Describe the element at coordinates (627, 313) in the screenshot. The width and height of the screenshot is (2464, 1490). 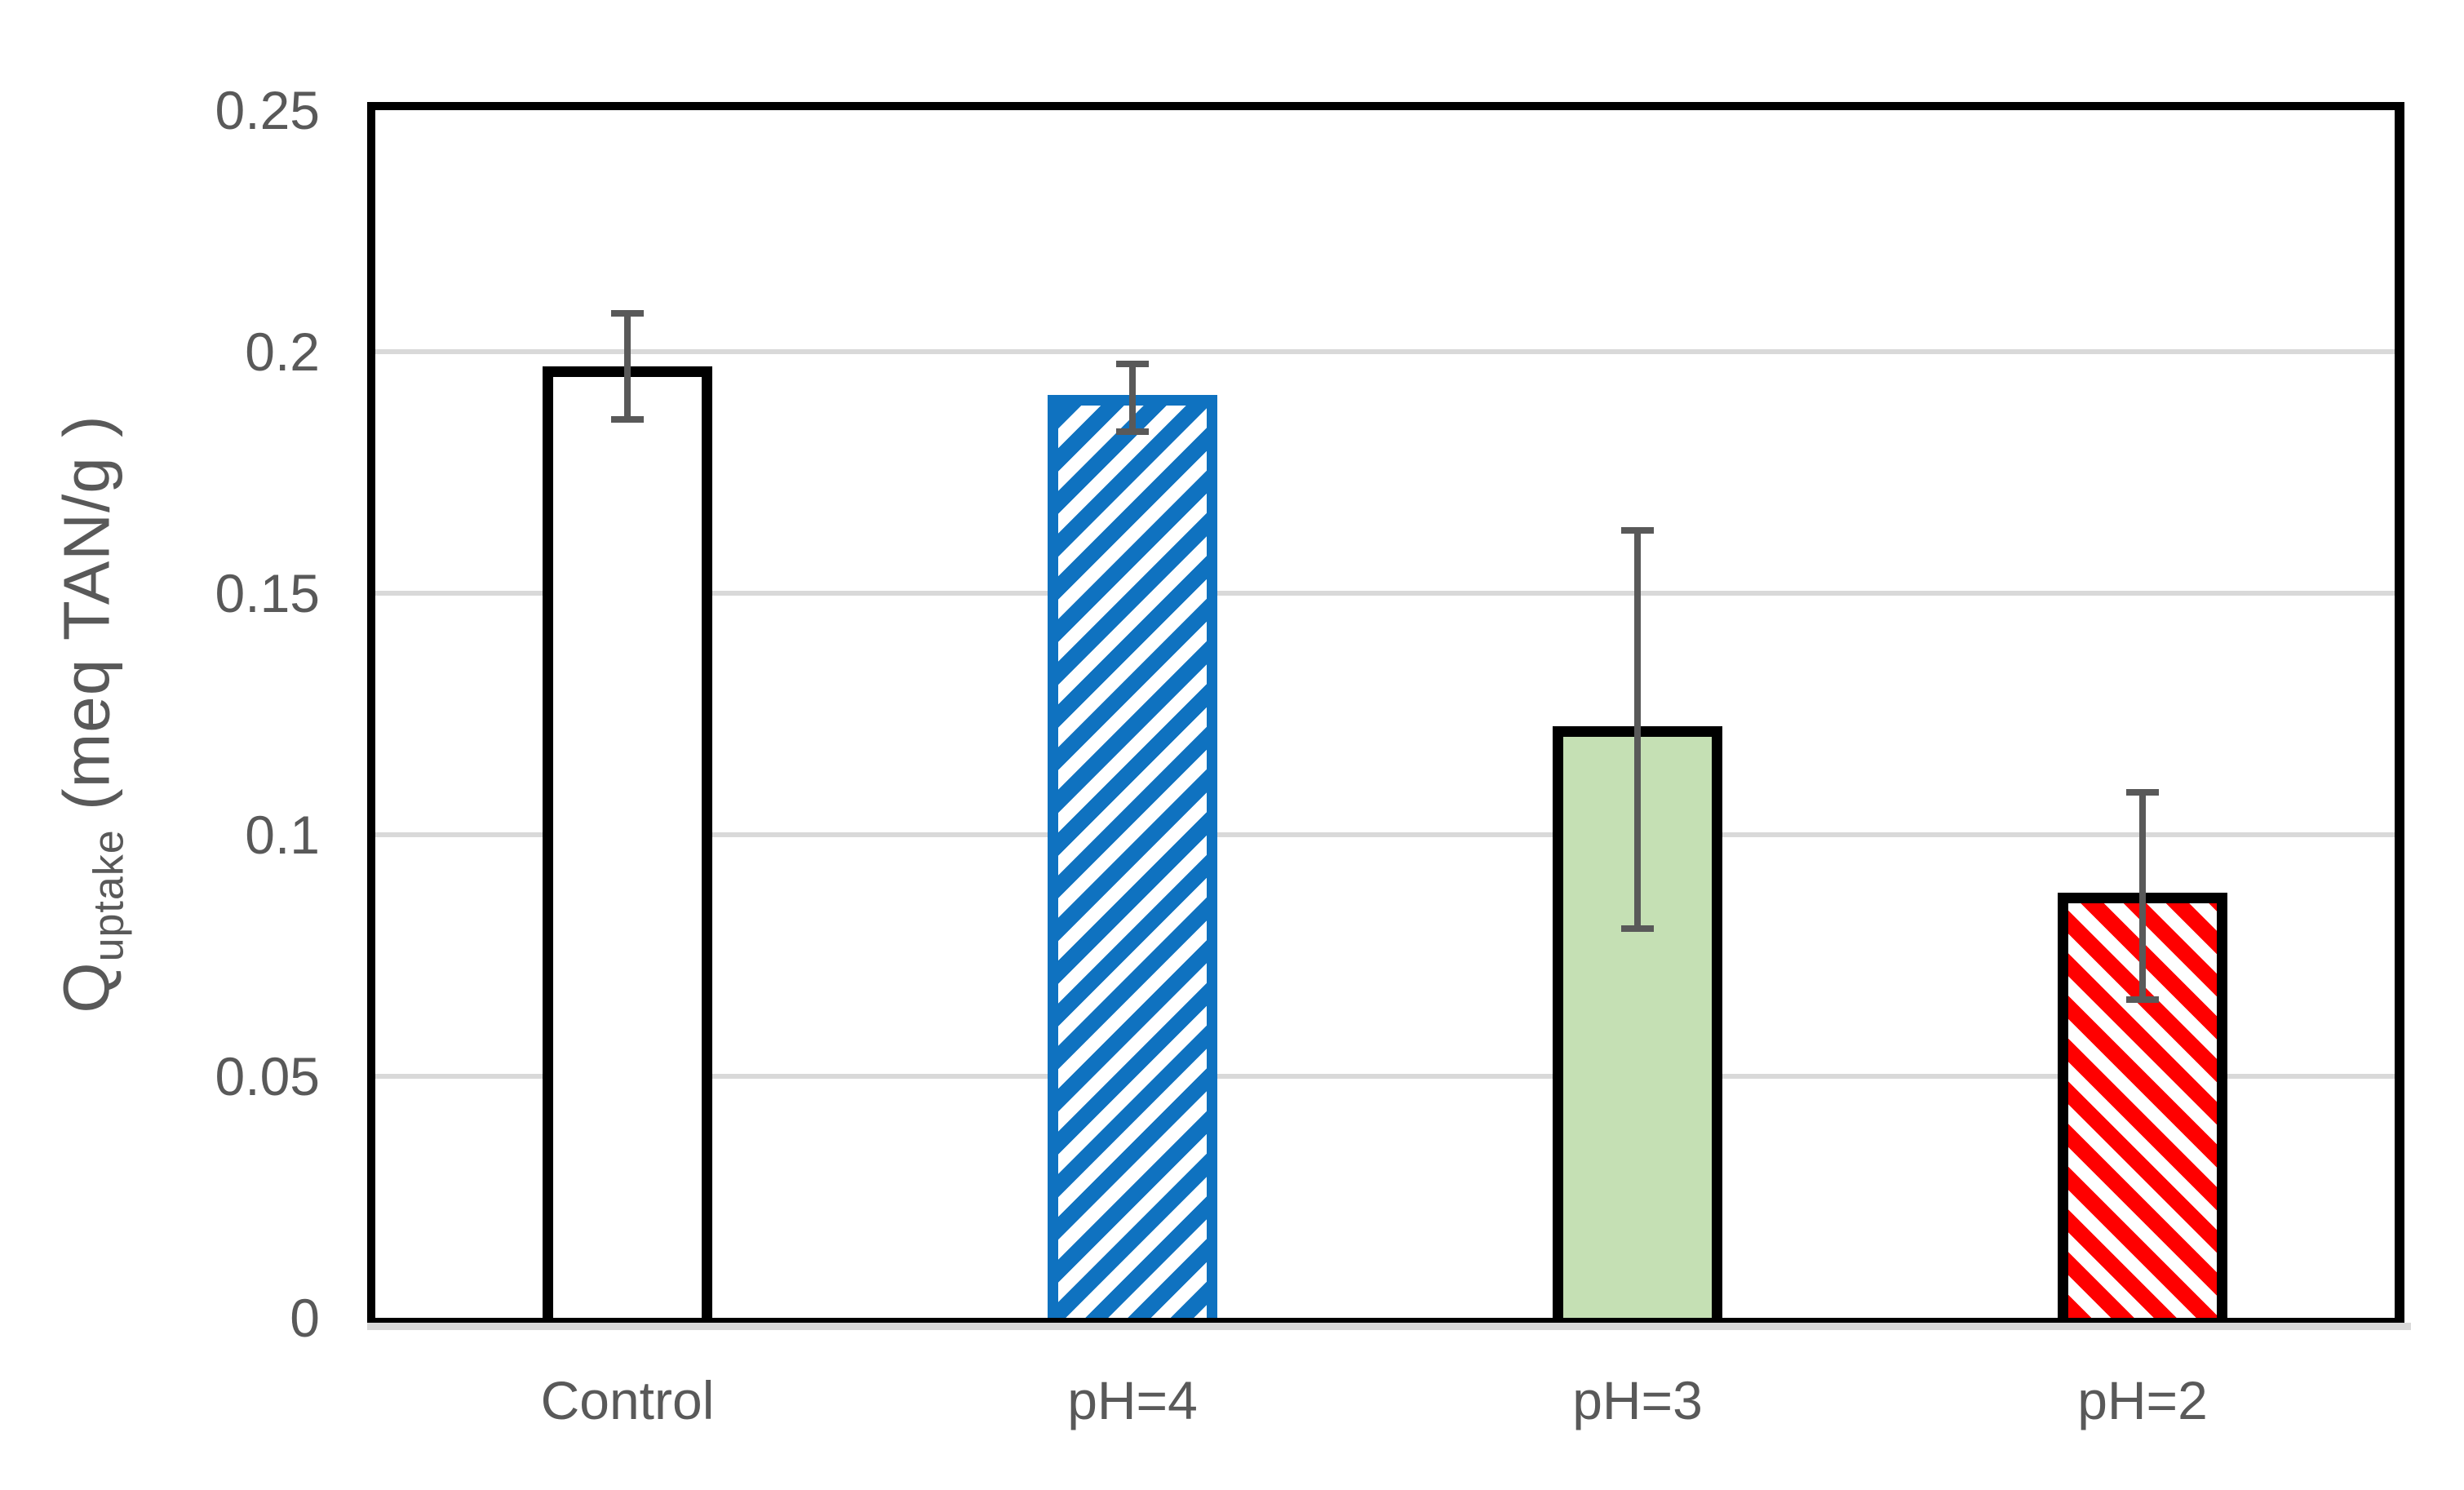
I see `error-bar-top-cap-control` at that location.